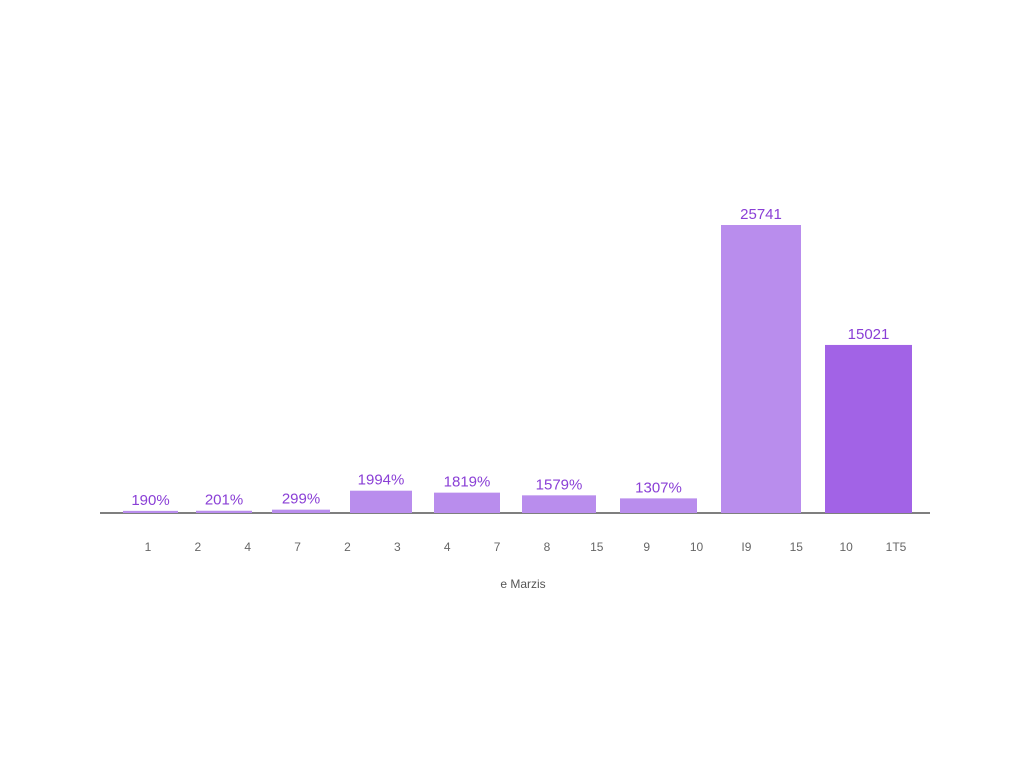  Describe the element at coordinates (522, 584) in the screenshot. I see `x-axis-label: e Marzis` at that location.